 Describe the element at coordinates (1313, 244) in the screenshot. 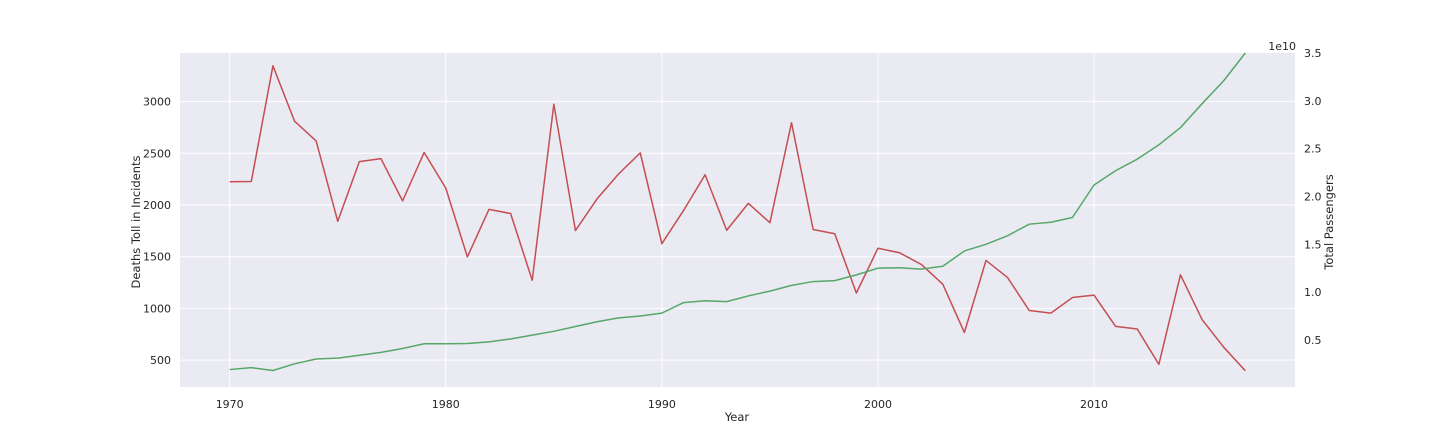

I see `right-y-tick-label: 1.5` at that location.